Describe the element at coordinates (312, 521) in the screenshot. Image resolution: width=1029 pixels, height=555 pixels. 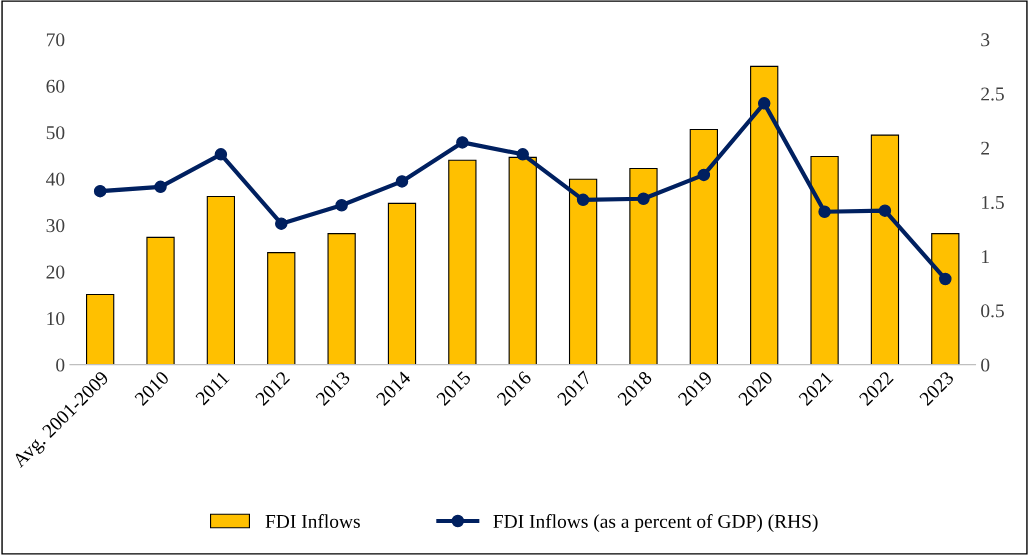
I see `legend-label: FDI Inflows` at that location.